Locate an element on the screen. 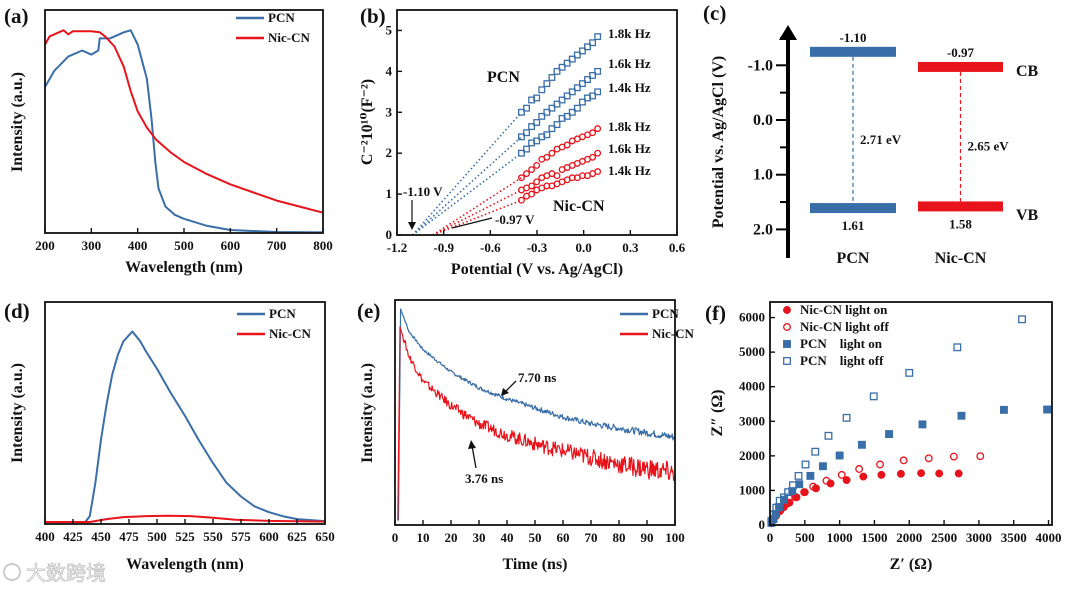 The height and width of the screenshot is (591, 1080). watermark: 大数跨境 is located at coordinates (54, 573).